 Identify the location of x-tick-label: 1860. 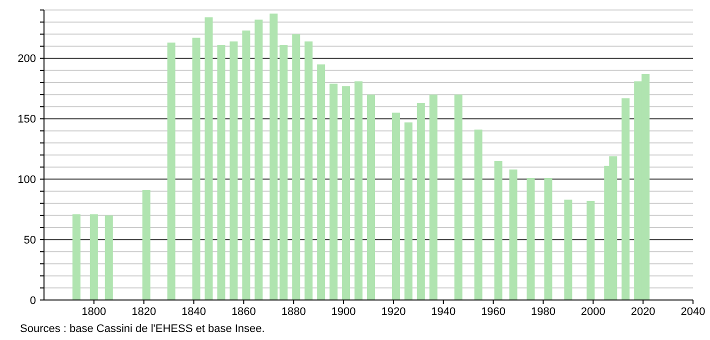
(243, 312).